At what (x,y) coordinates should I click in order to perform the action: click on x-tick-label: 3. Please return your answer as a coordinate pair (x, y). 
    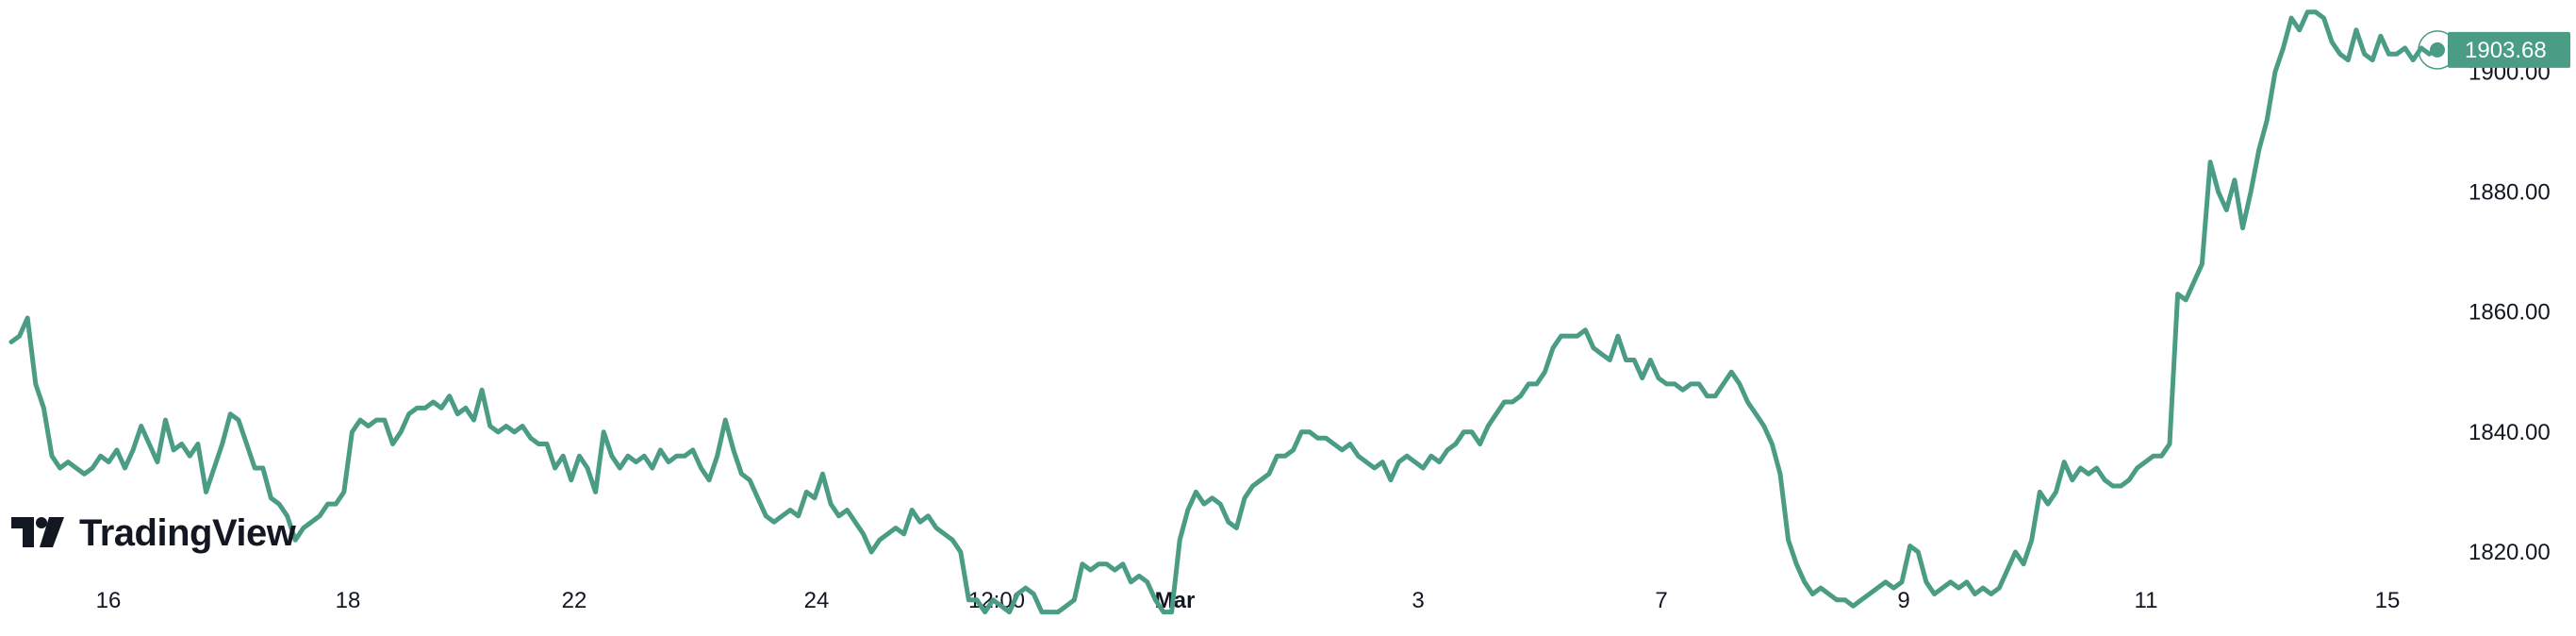
    Looking at the image, I should click on (1418, 601).